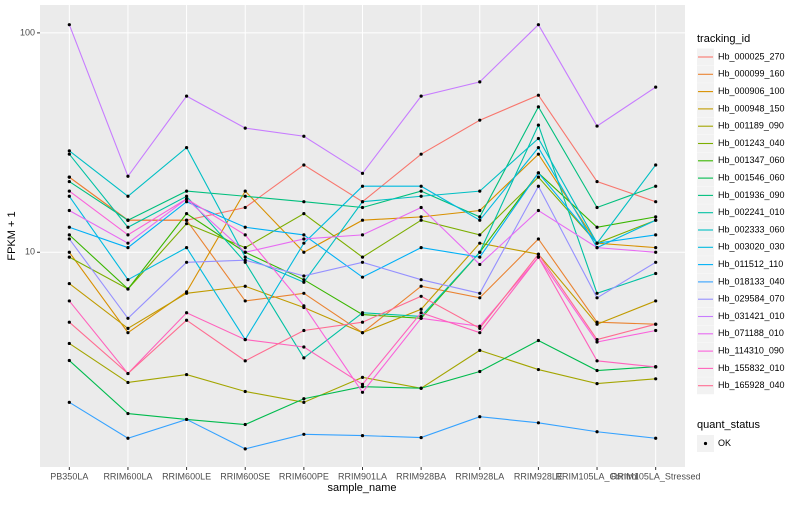  Describe the element at coordinates (751, 299) in the screenshot. I see `legend-label: Hb_029584_070` at that location.